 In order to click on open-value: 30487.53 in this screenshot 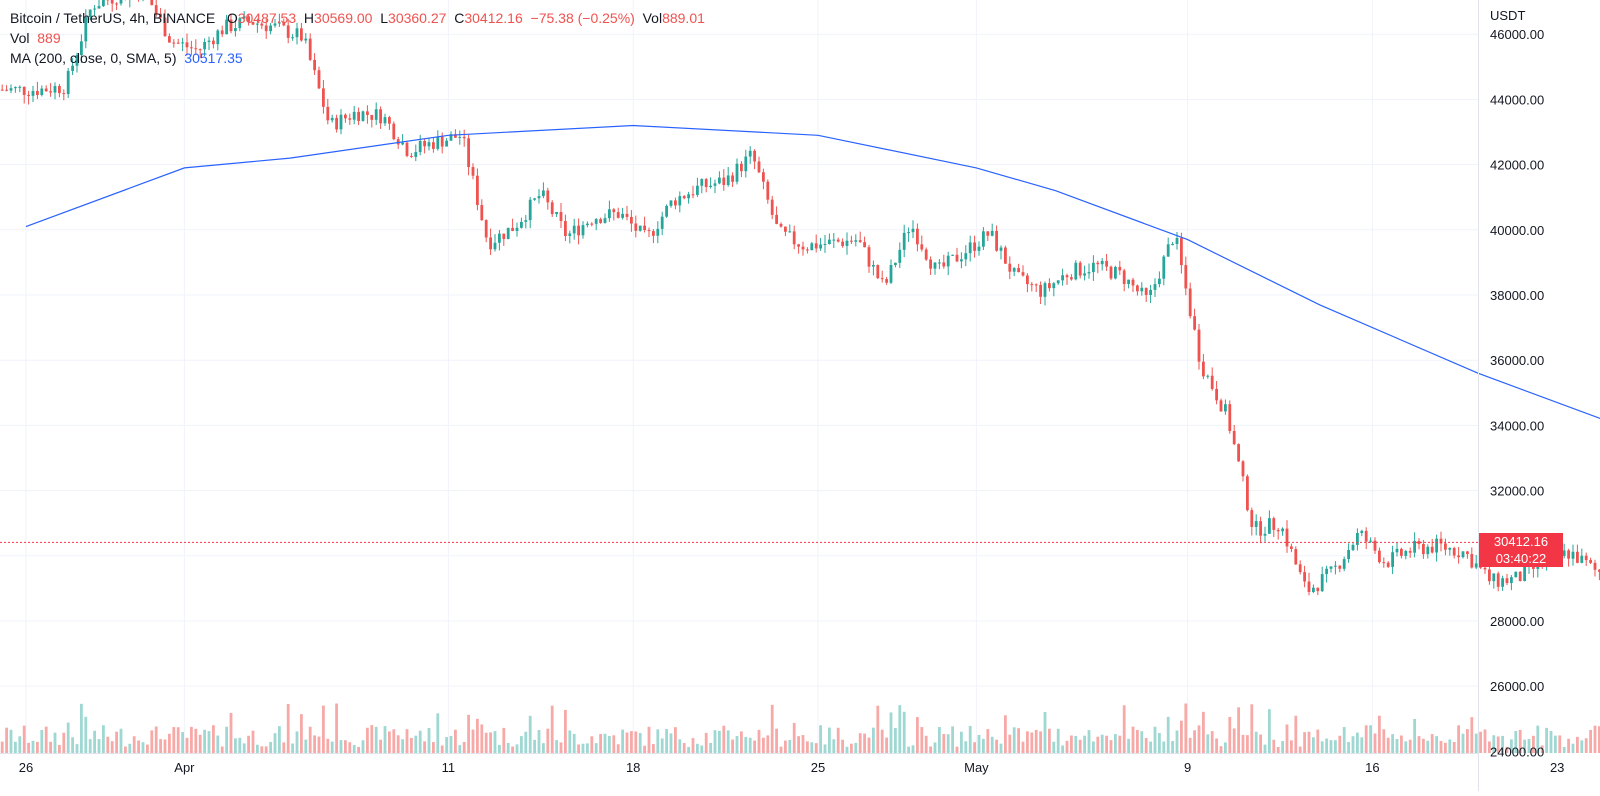, I will do `click(267, 18)`.